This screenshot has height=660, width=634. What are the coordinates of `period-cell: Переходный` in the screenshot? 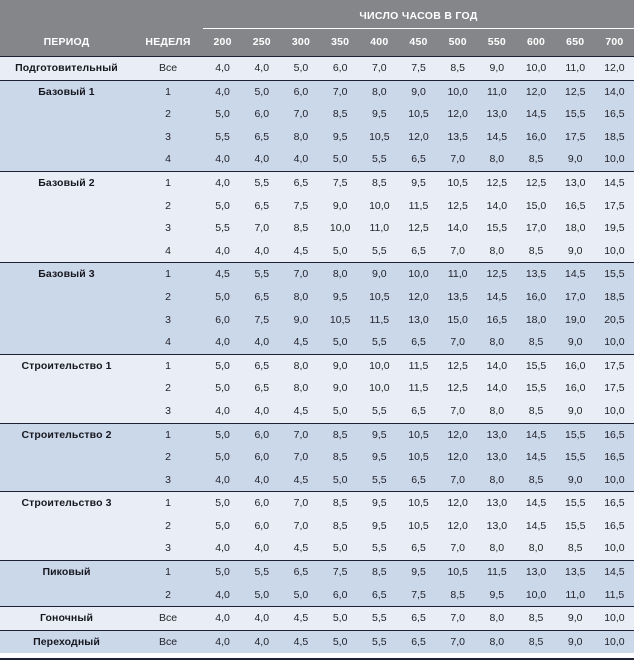 It's located at (66, 641).